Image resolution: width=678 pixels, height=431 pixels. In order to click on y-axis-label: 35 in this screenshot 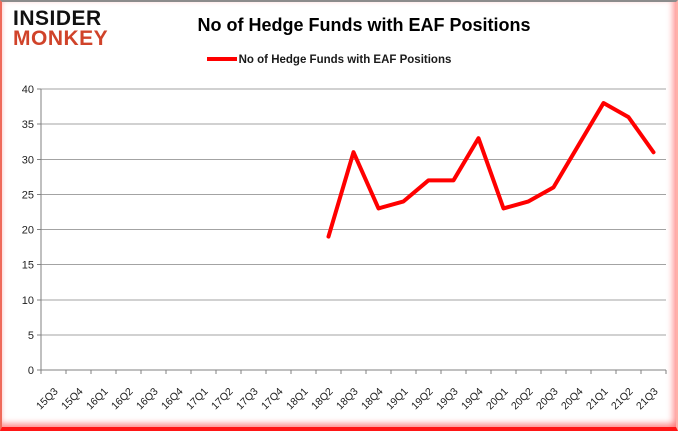, I will do `click(28, 125)`.